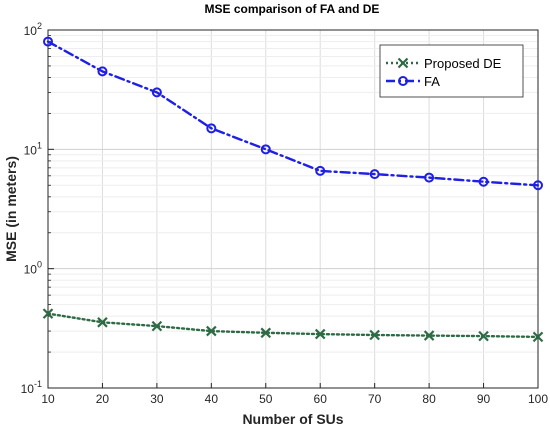 Image resolution: width=550 pixels, height=432 pixels. Describe the element at coordinates (432, 81) in the screenshot. I see `legend-label: FA` at that location.